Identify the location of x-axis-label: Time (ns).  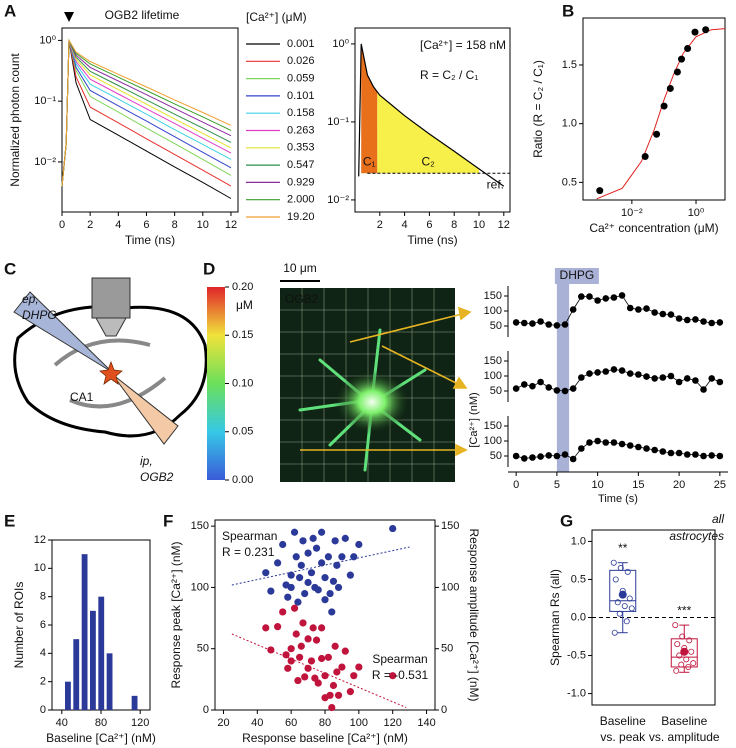
(432, 240).